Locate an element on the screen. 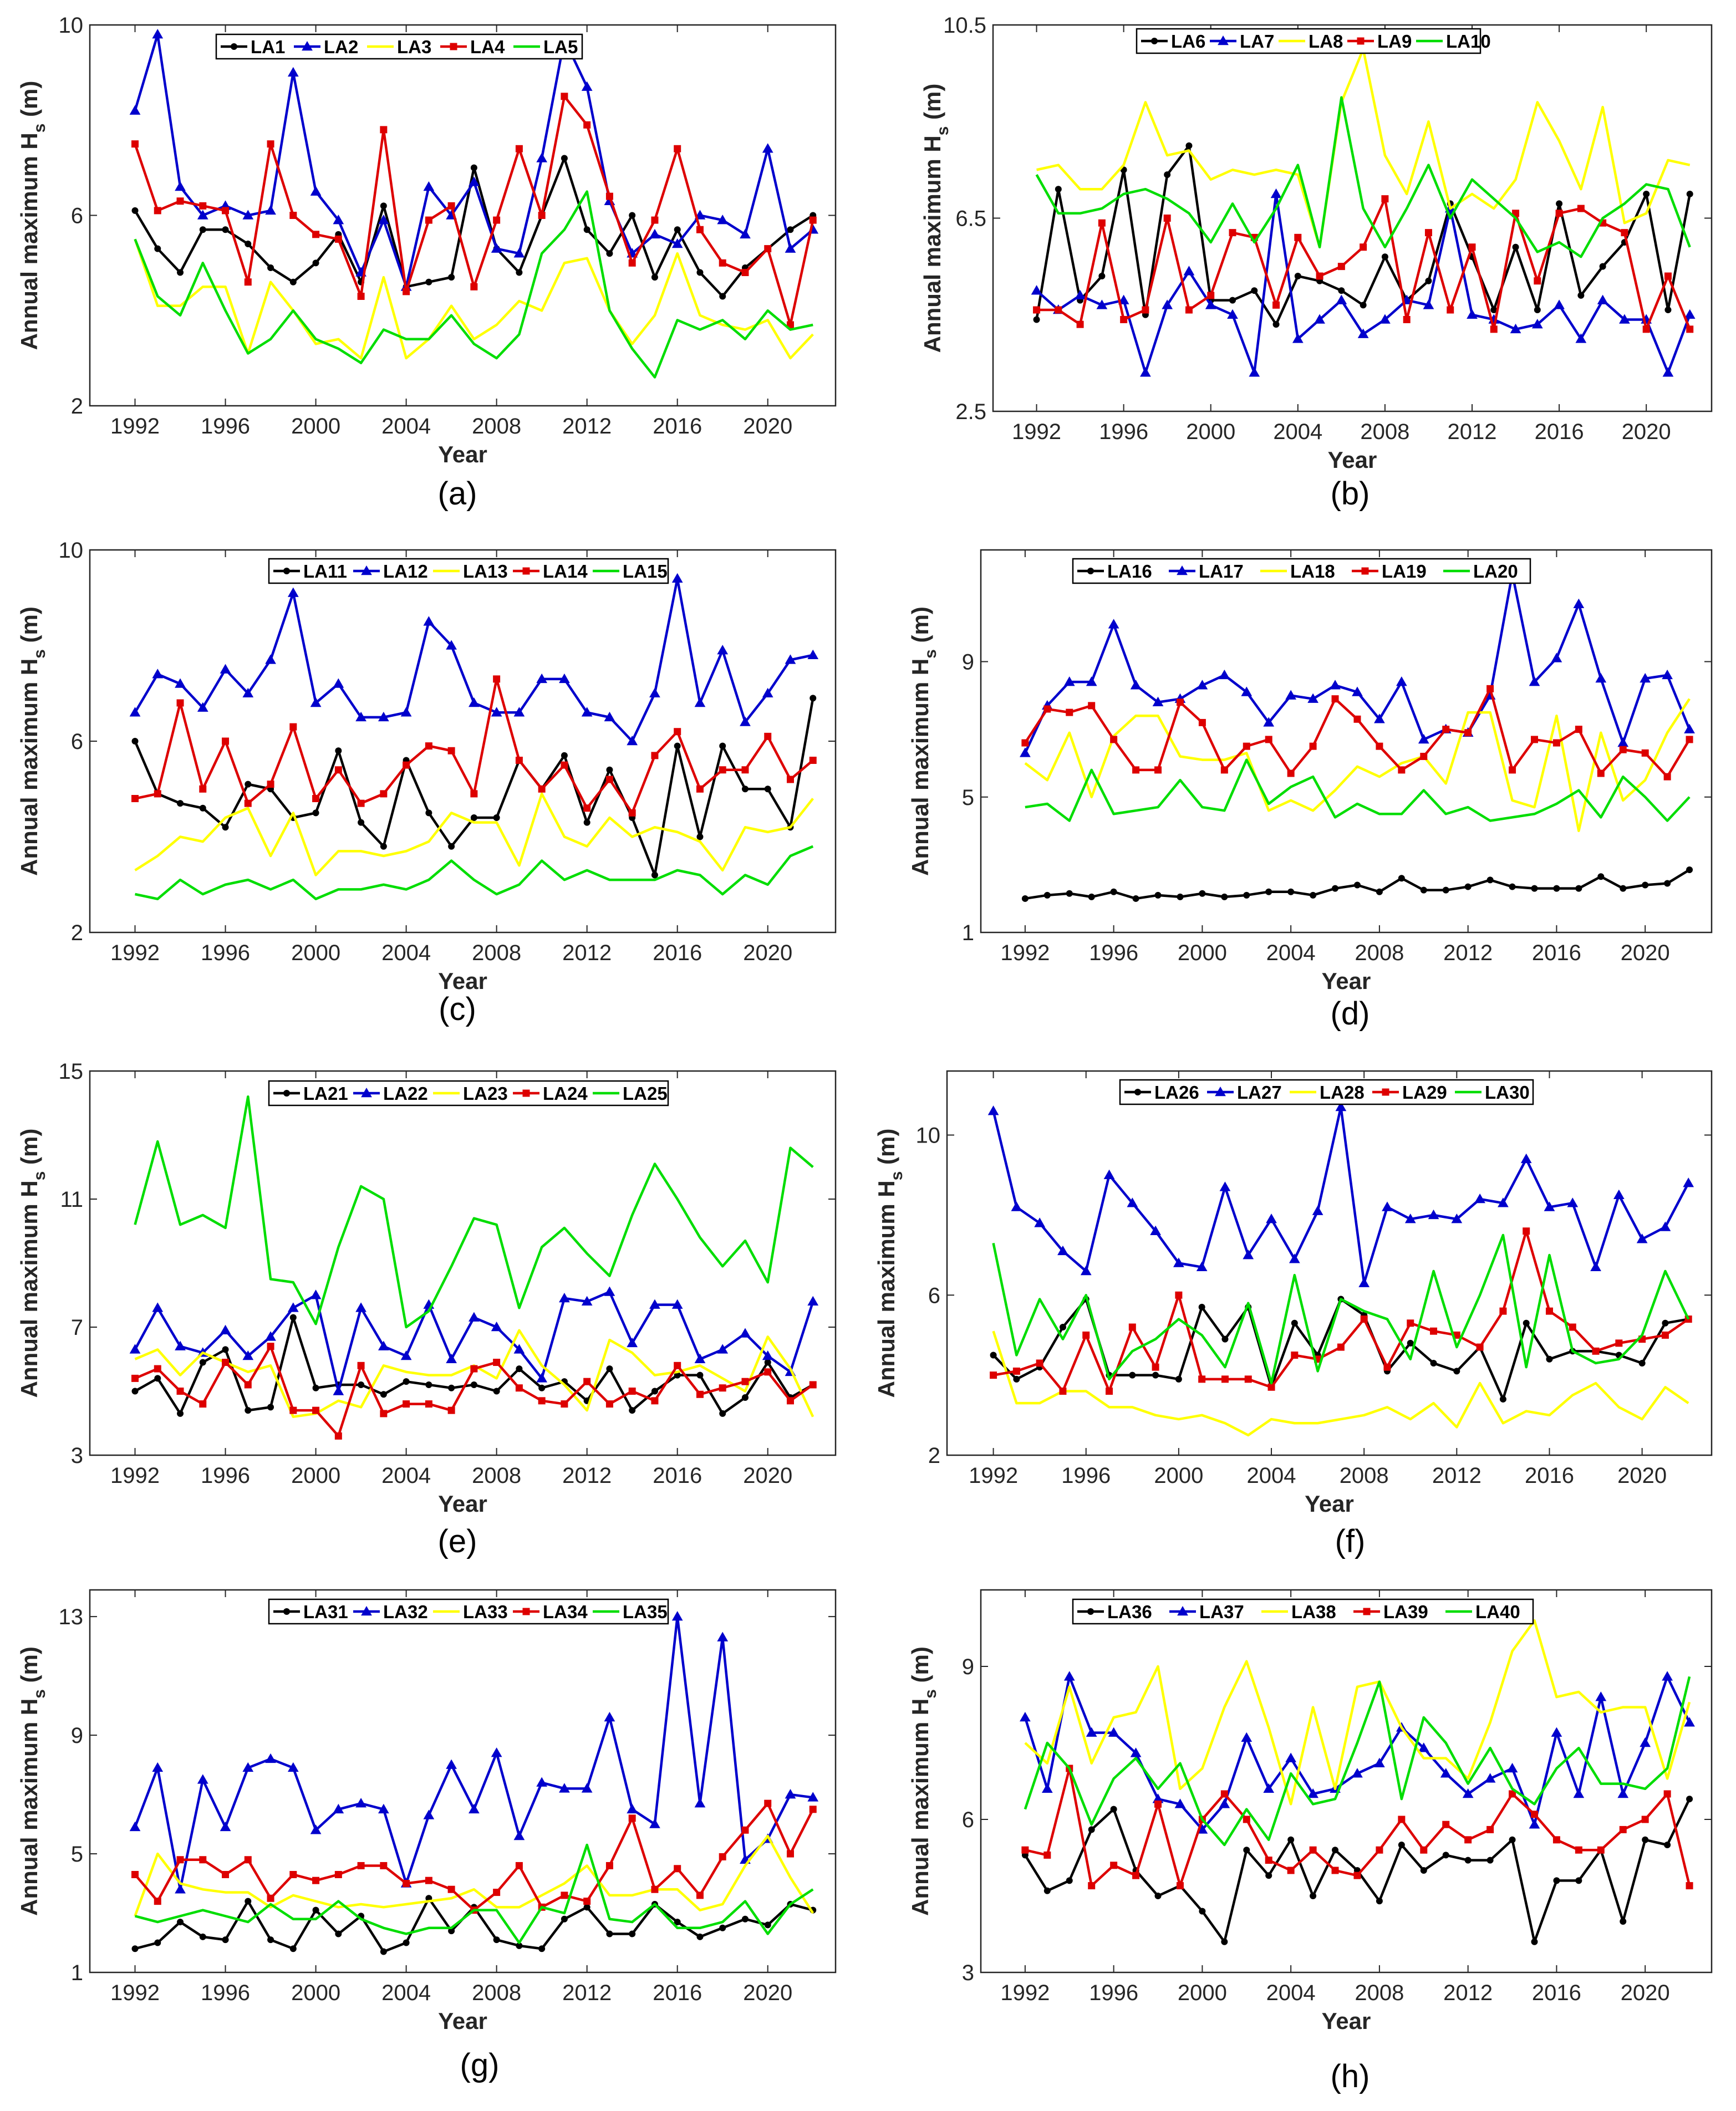  panel-h-line-la40 is located at coordinates (1357, 1762).